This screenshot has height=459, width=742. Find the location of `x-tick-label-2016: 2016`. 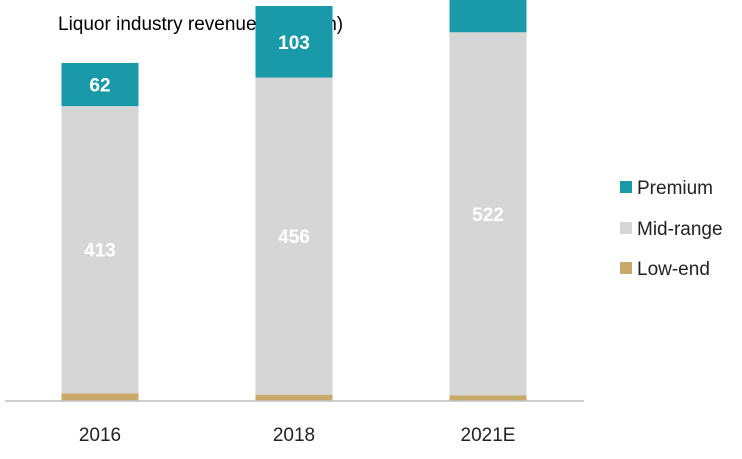

x-tick-label-2016: 2016 is located at coordinates (100, 435).